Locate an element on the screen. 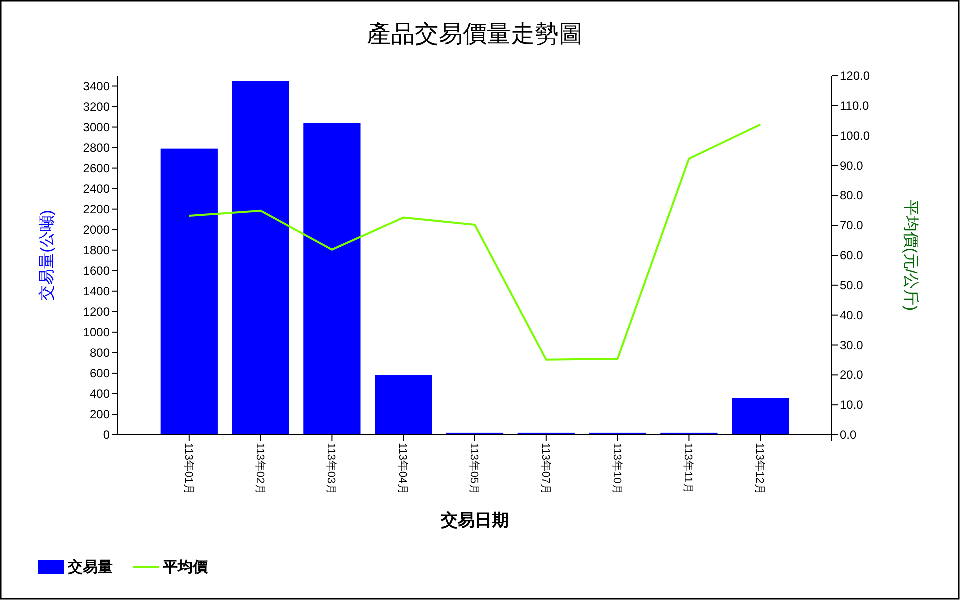 This screenshot has height=600, width=960. y-tick-label: 2600 is located at coordinates (96, 168).